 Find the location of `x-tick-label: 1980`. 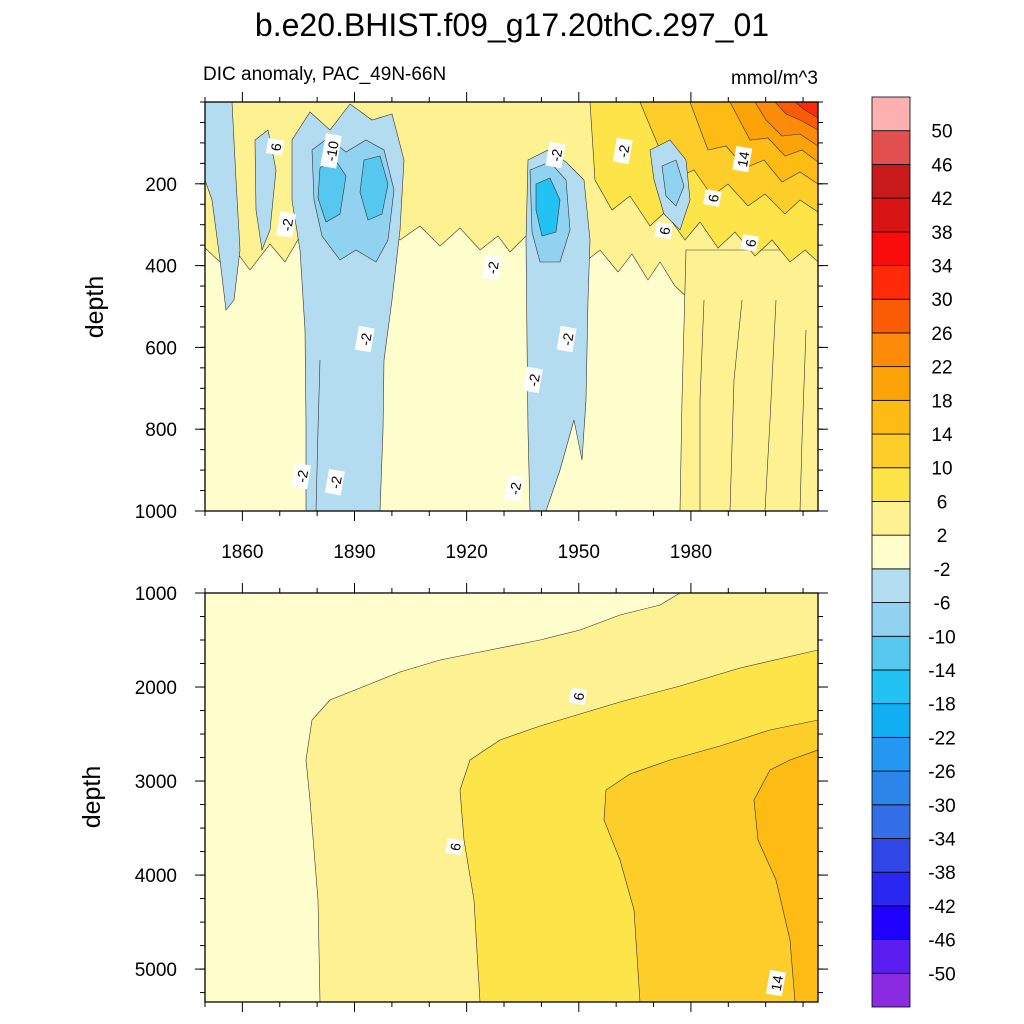

x-tick-label: 1980 is located at coordinates (691, 552).